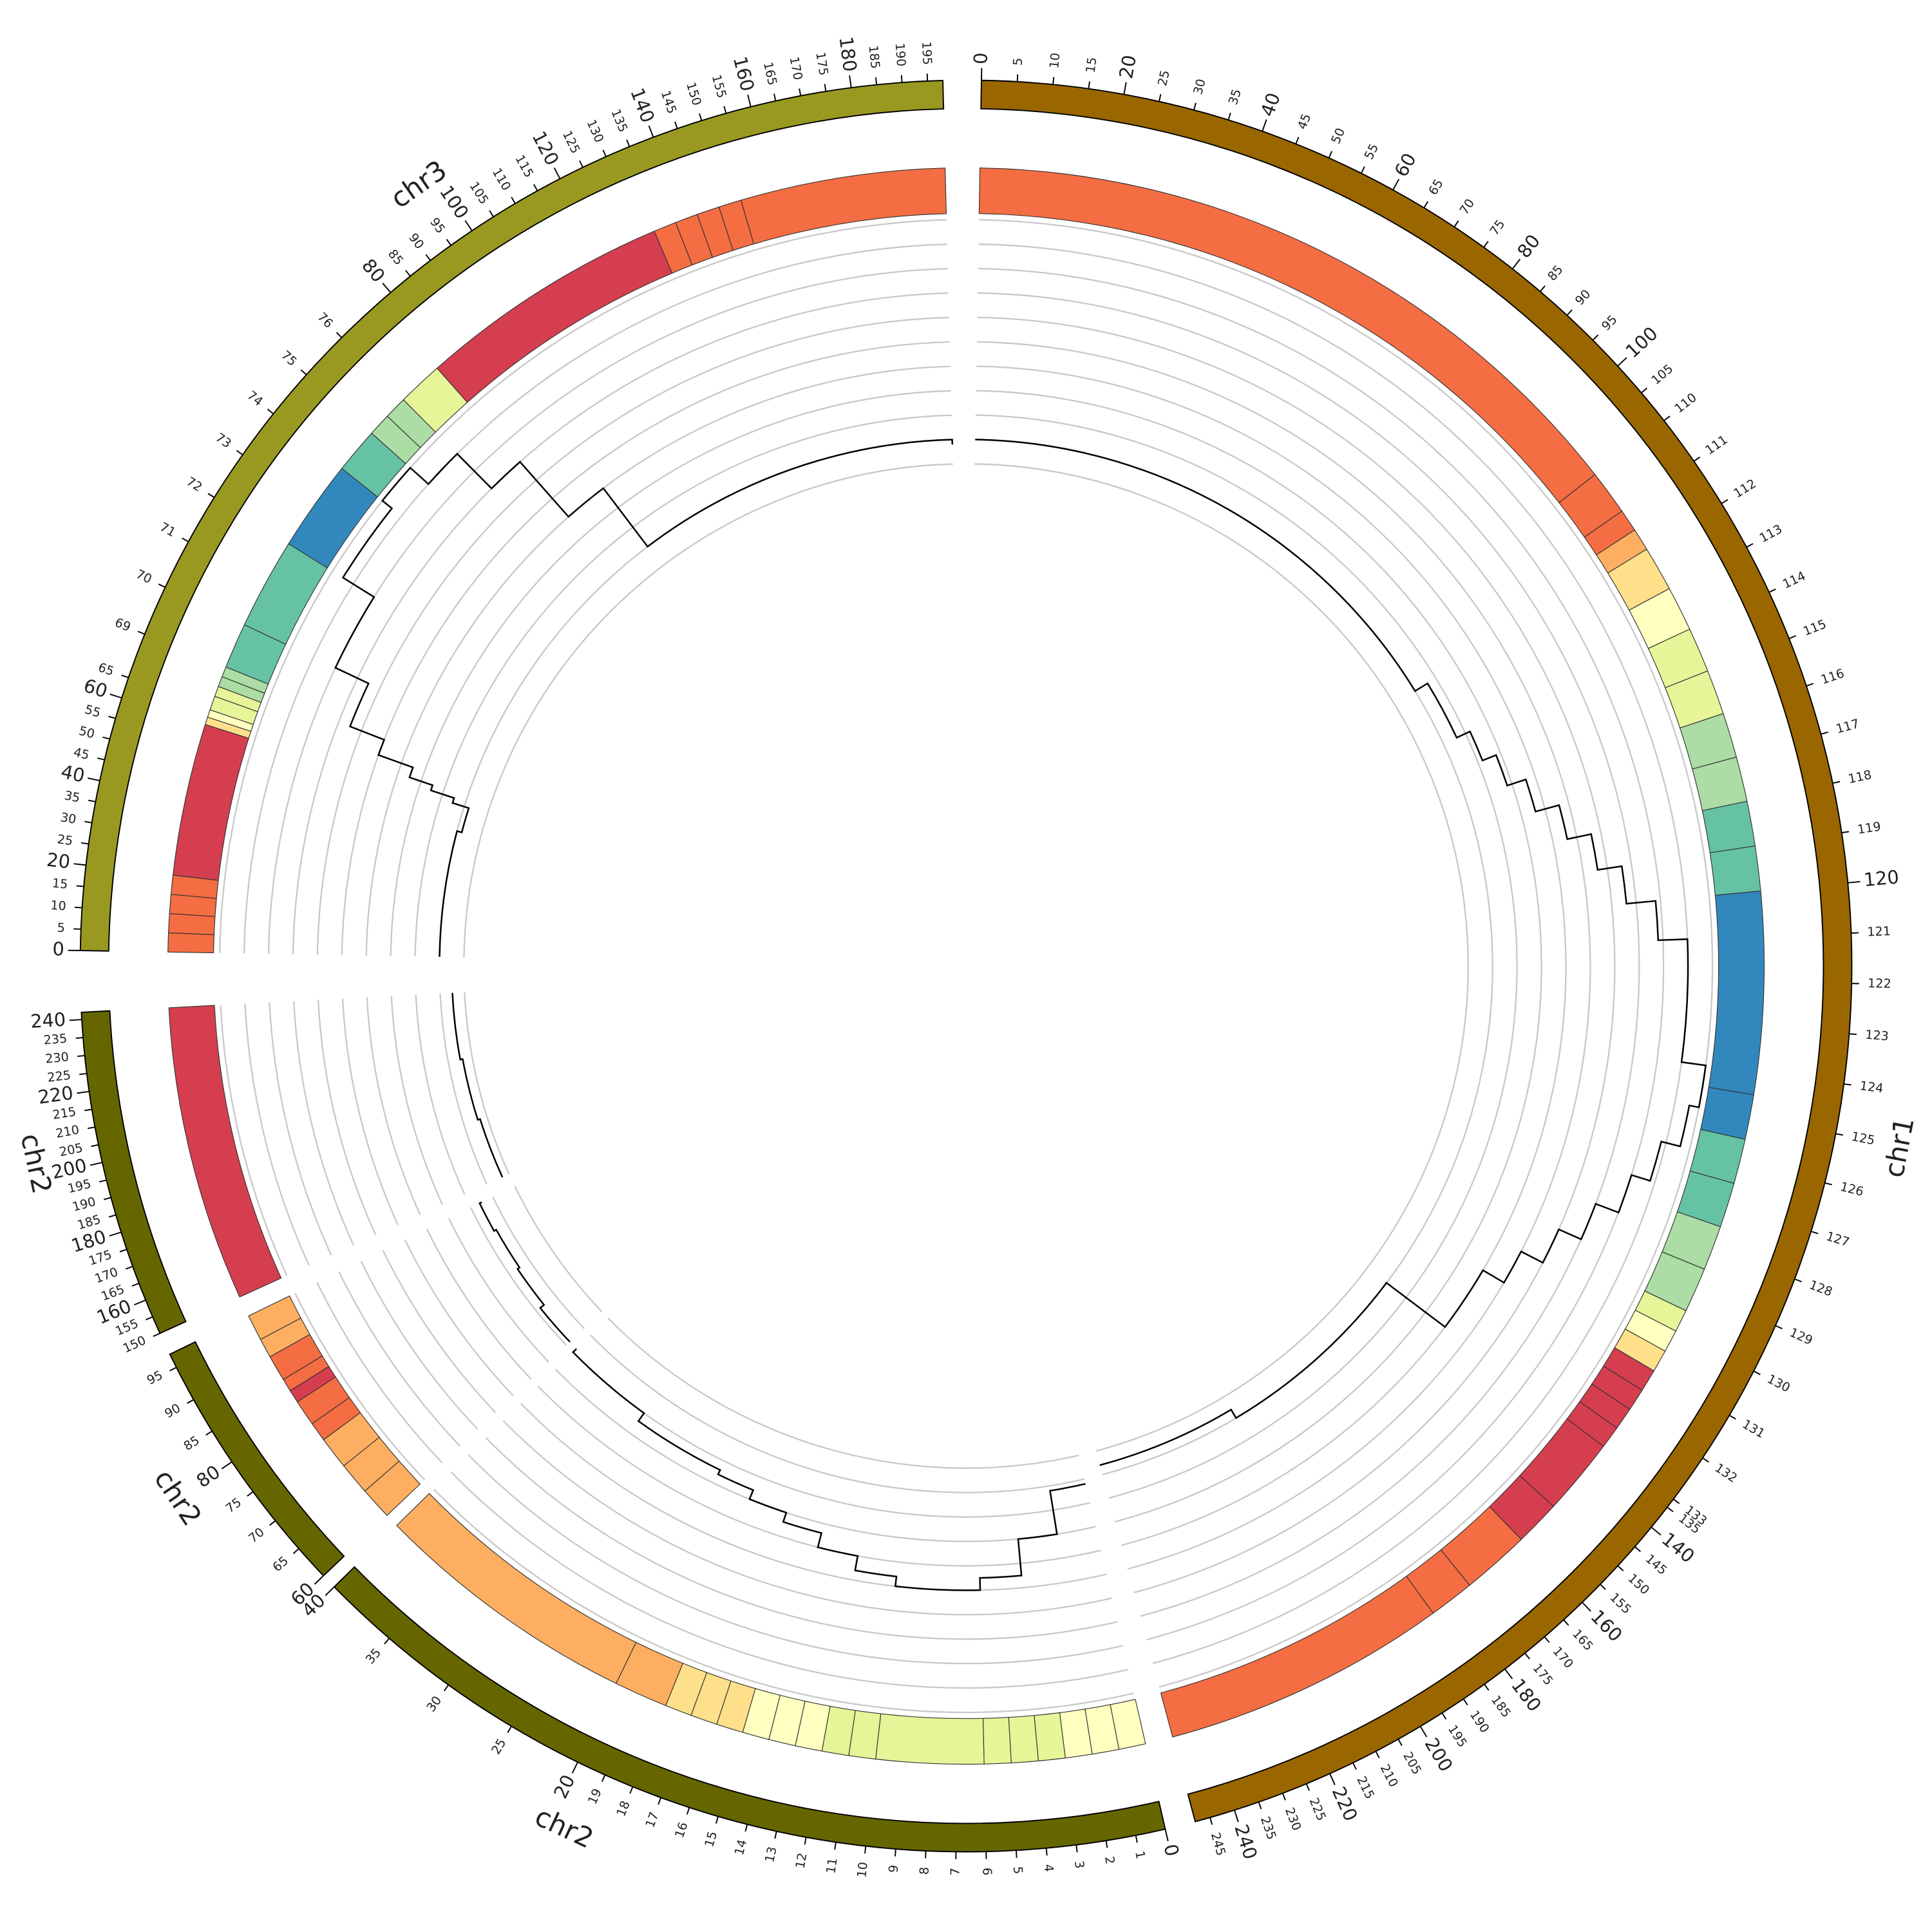 The image size is (1932, 1932). Describe the element at coordinates (1246, 1842) in the screenshot. I see `tick-label: 240` at that location.